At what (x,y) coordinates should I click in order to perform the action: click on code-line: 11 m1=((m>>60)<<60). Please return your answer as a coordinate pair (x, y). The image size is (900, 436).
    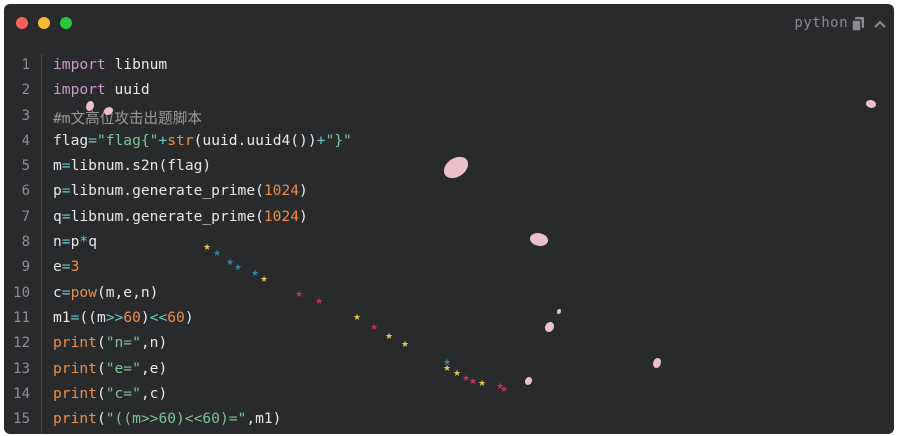
    Looking at the image, I should click on (449, 319).